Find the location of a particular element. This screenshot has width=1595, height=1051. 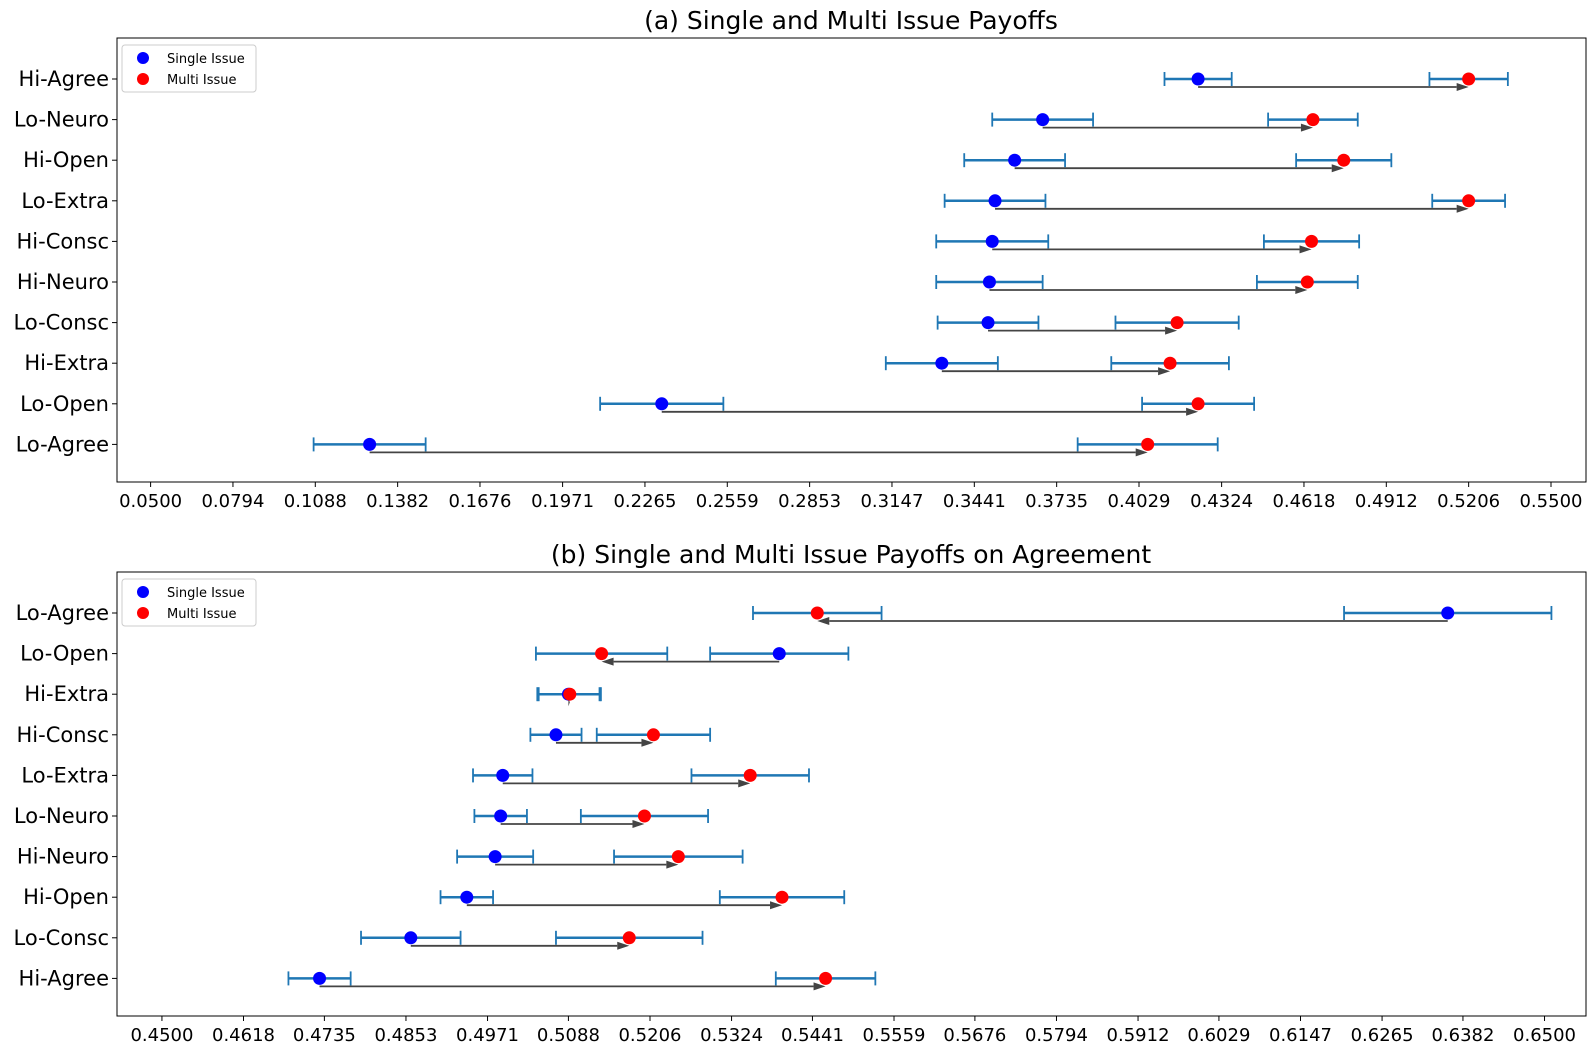

x-tick-label: 0.0500 is located at coordinates (150, 501).